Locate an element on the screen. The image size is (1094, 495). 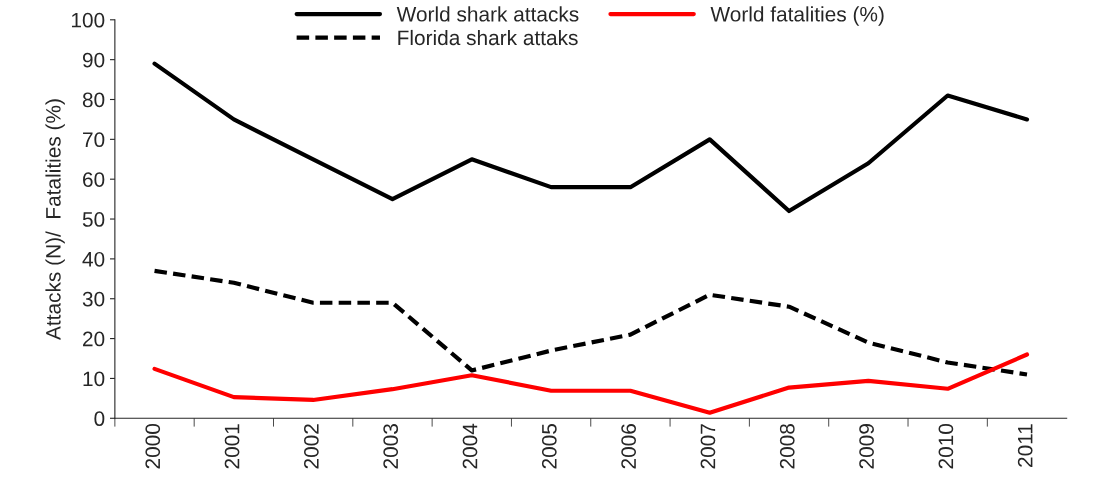
legend-label: World fatalities (%) is located at coordinates (797, 16).